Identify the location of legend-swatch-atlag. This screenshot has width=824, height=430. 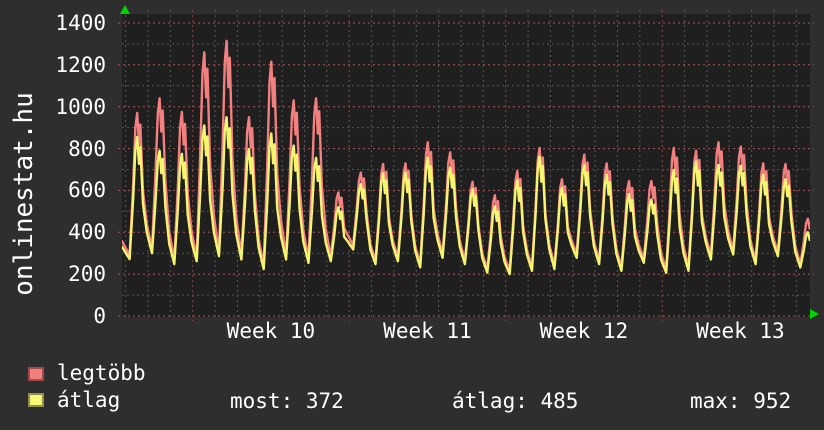
(36, 400).